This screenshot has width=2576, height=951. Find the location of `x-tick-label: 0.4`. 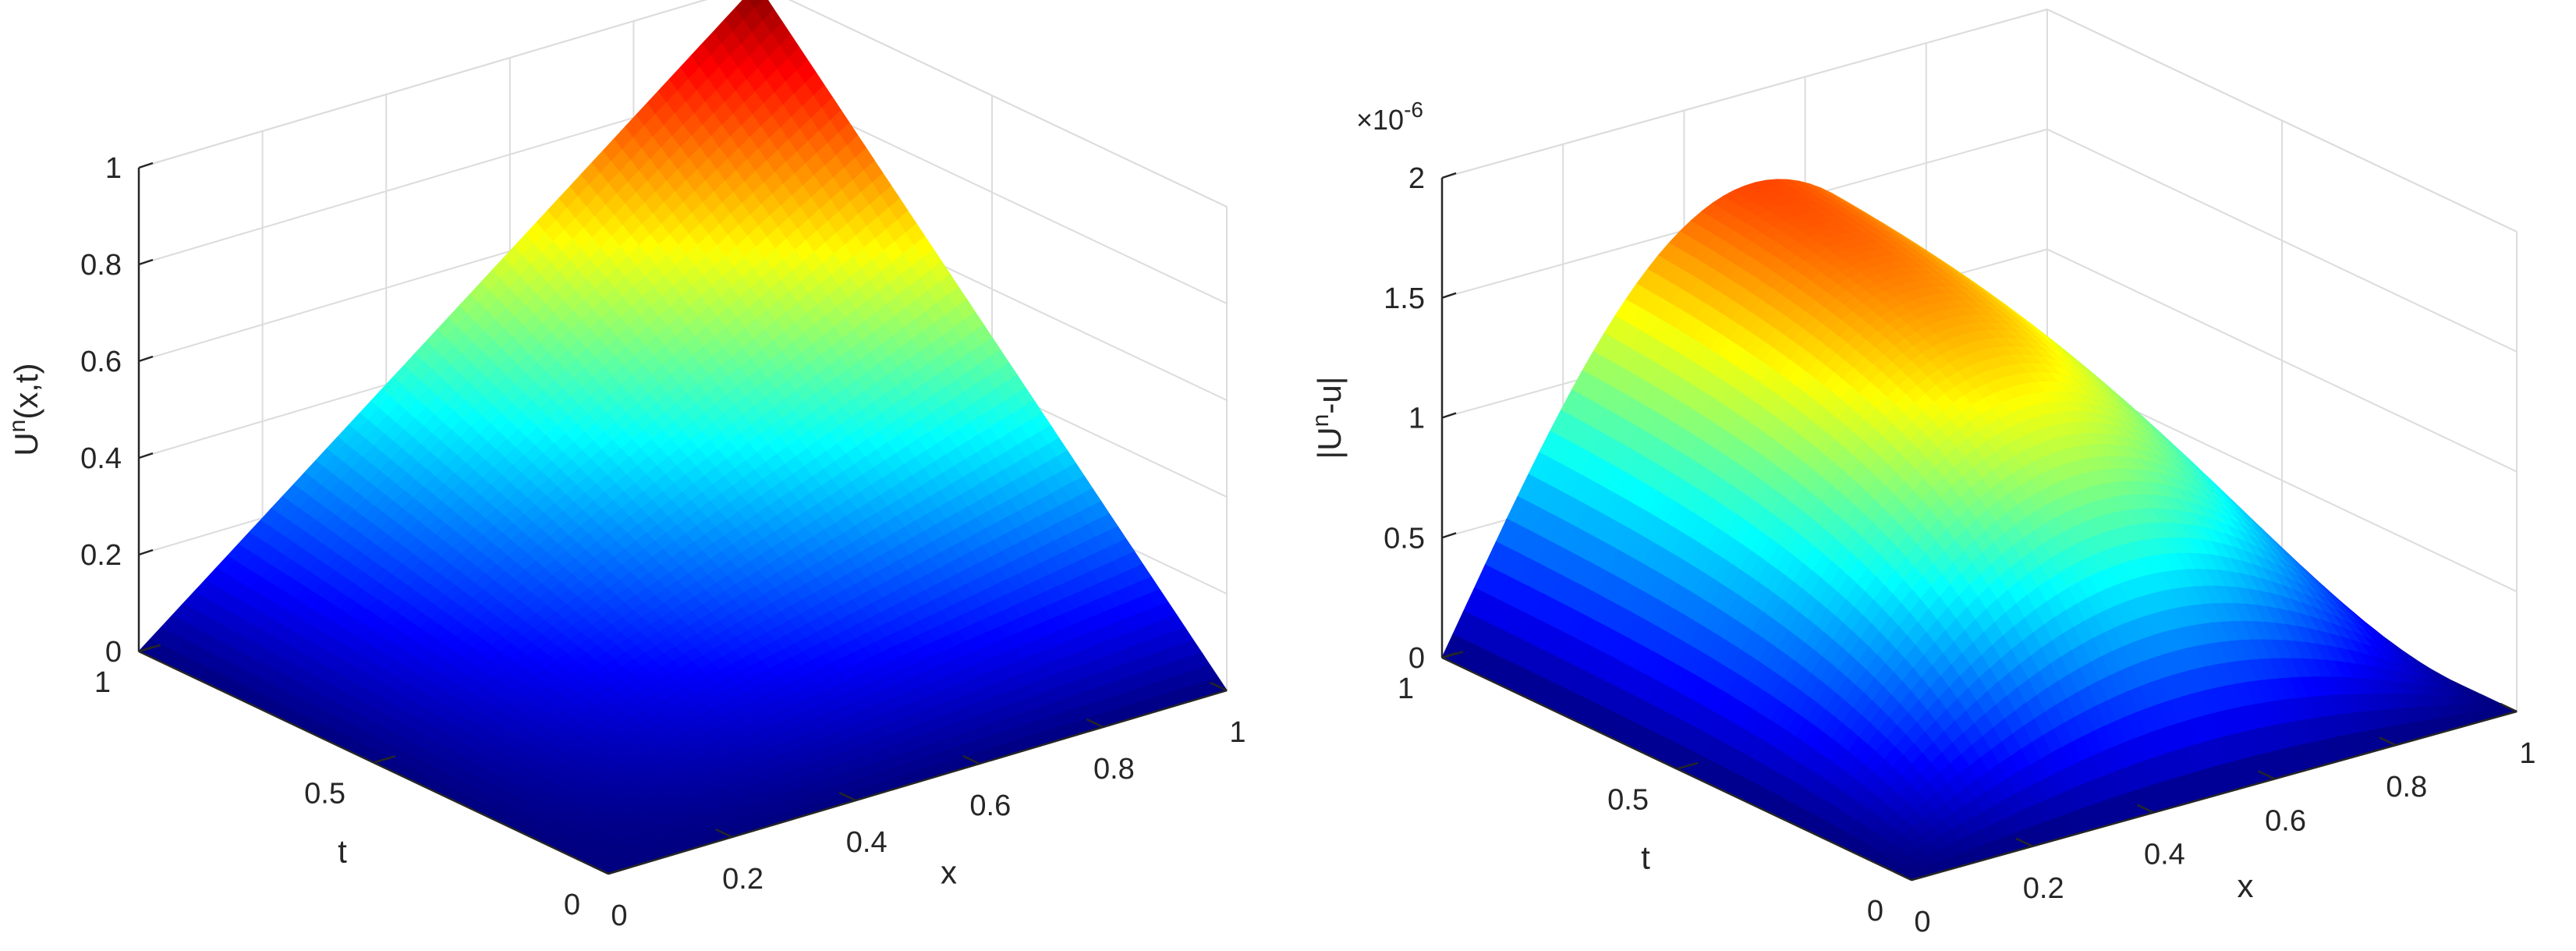

x-tick-label: 0.4 is located at coordinates (867, 842).